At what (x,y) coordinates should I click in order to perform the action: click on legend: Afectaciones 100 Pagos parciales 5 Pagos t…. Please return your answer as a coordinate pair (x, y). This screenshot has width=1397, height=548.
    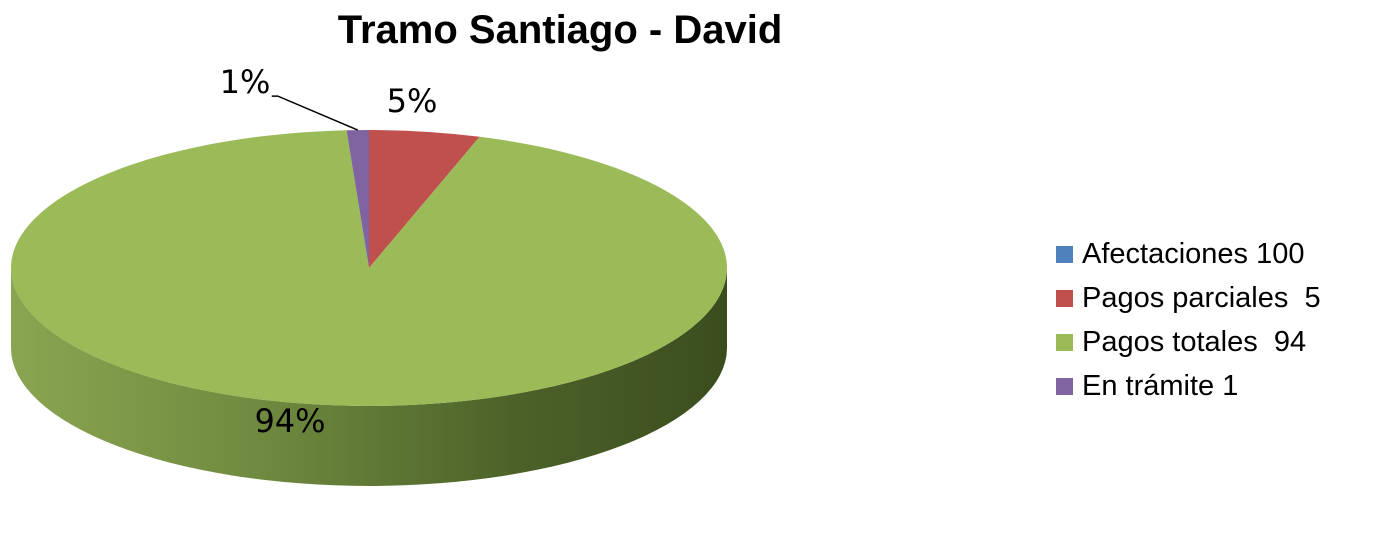
    Looking at the image, I should click on (1188, 320).